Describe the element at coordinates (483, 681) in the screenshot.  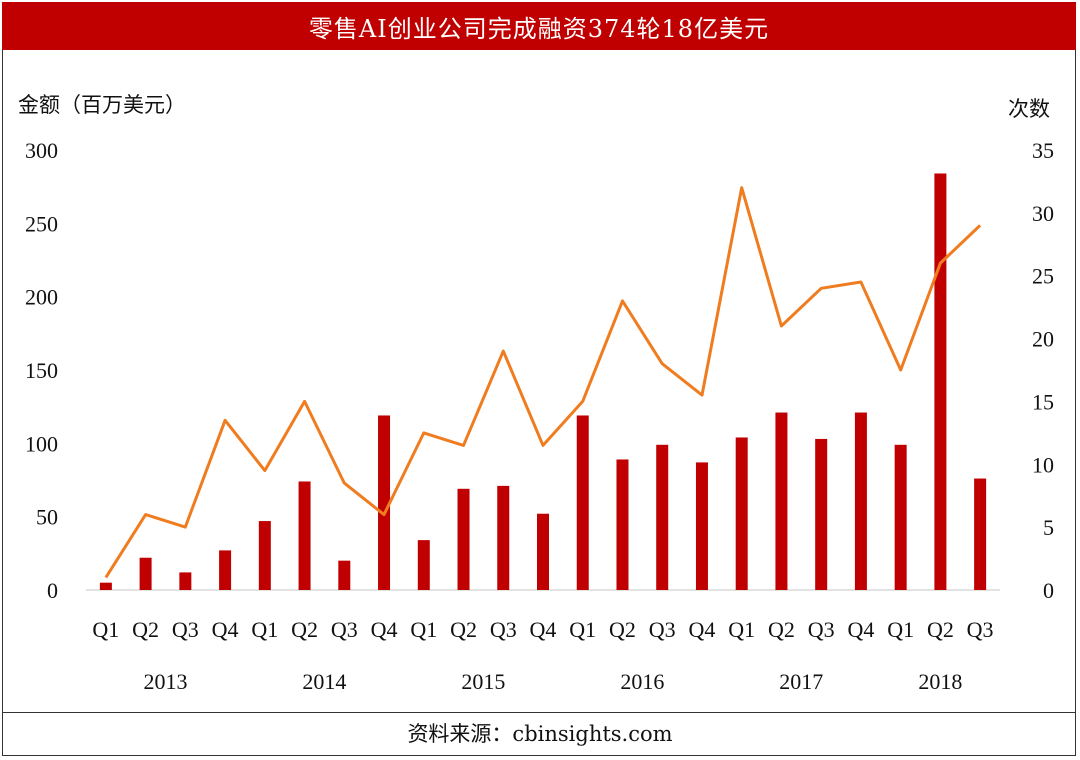
I see `year-label: 2015` at that location.